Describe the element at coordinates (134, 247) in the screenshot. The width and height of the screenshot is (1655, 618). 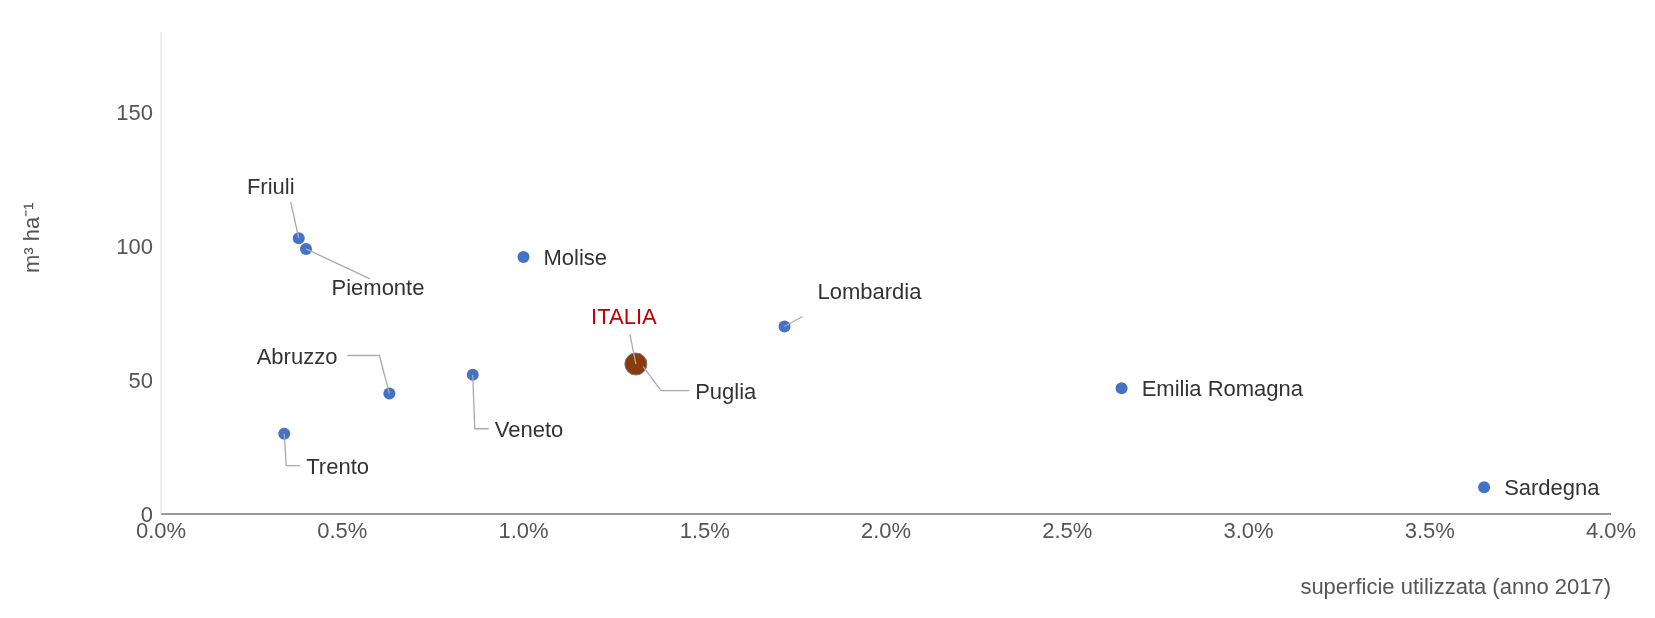
I see `y-tick-label: 100` at that location.